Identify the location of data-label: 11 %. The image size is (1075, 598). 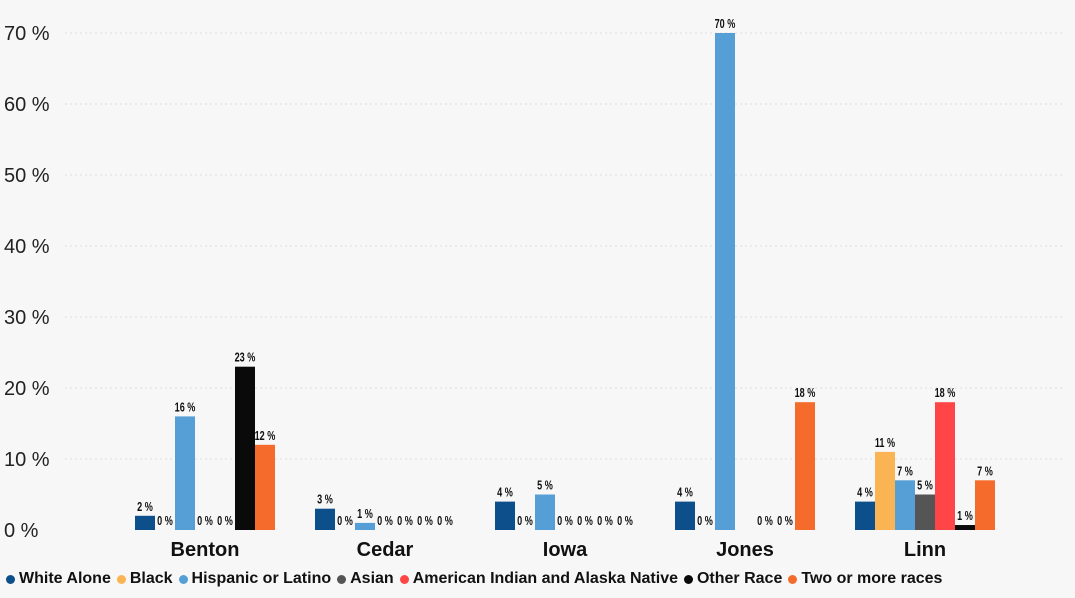
(885, 443).